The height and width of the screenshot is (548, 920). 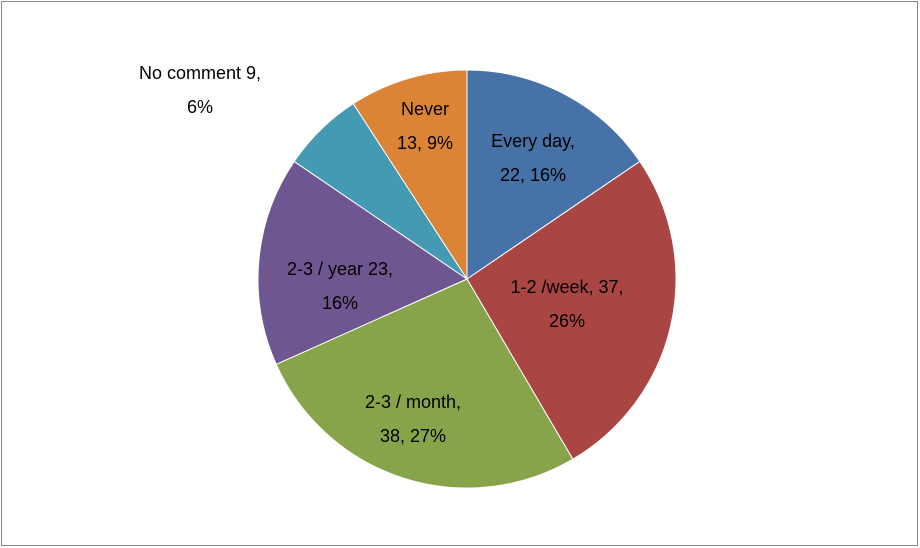 What do you see at coordinates (200, 73) in the screenshot?
I see `data-label: No comment 9,` at bounding box center [200, 73].